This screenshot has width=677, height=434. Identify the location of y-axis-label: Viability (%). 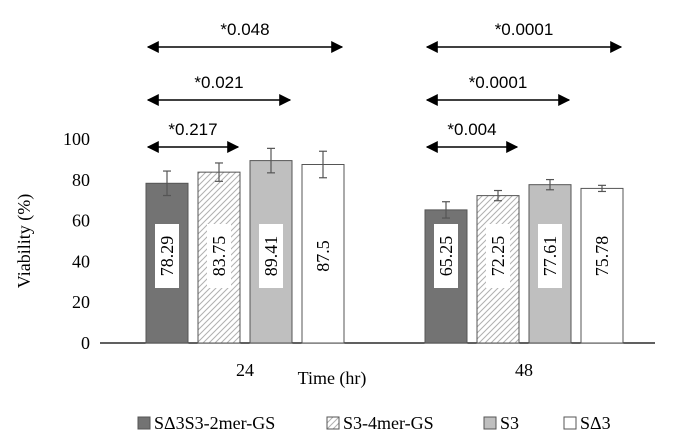
(24, 241).